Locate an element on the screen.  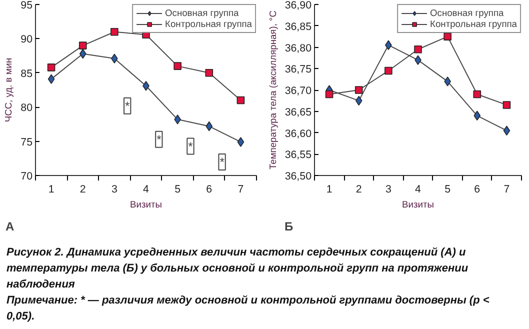
y-tick-label: 80 is located at coordinates (26, 108).